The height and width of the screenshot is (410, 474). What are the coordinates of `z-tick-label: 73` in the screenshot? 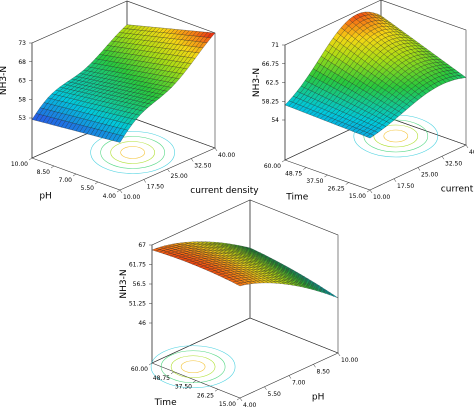 It's located at (22, 43).